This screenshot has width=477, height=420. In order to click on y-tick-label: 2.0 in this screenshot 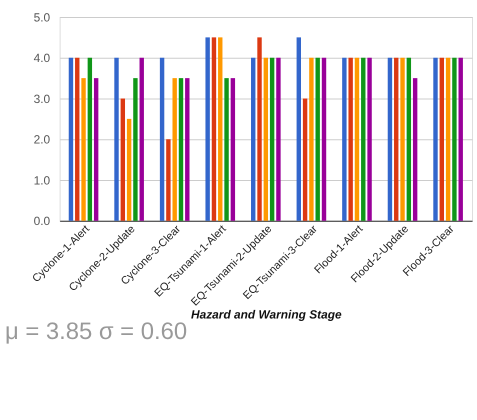, I will do `click(42, 139)`.